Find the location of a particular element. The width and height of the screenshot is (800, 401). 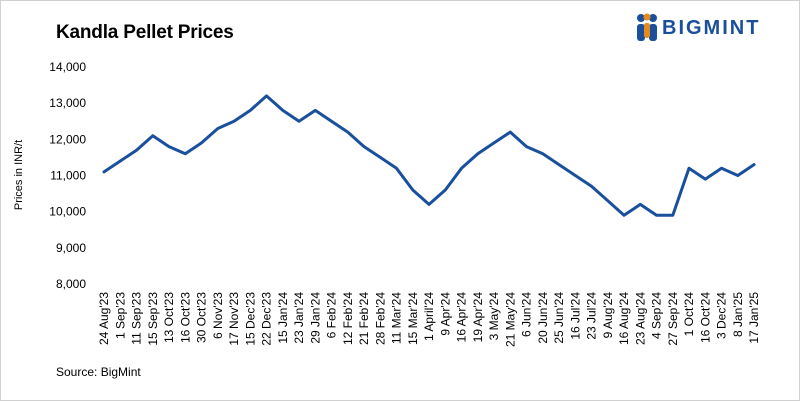

x-tick-label: 13 Oct'23 is located at coordinates (169, 317).